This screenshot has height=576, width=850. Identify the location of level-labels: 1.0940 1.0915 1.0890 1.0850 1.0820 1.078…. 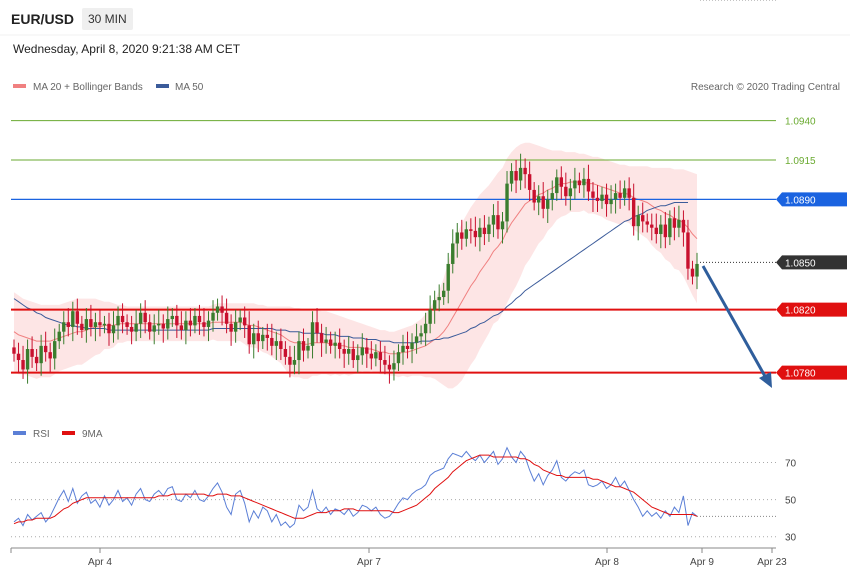
(811, 248).